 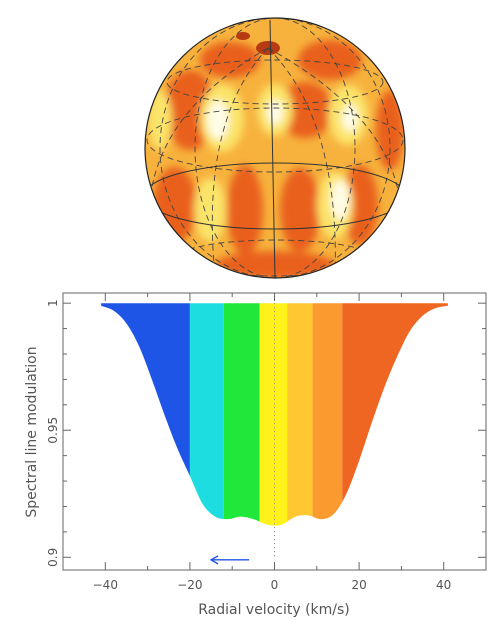 What do you see at coordinates (274, 610) in the screenshot?
I see `x-axis-title: Radial velocity (km/s)` at bounding box center [274, 610].